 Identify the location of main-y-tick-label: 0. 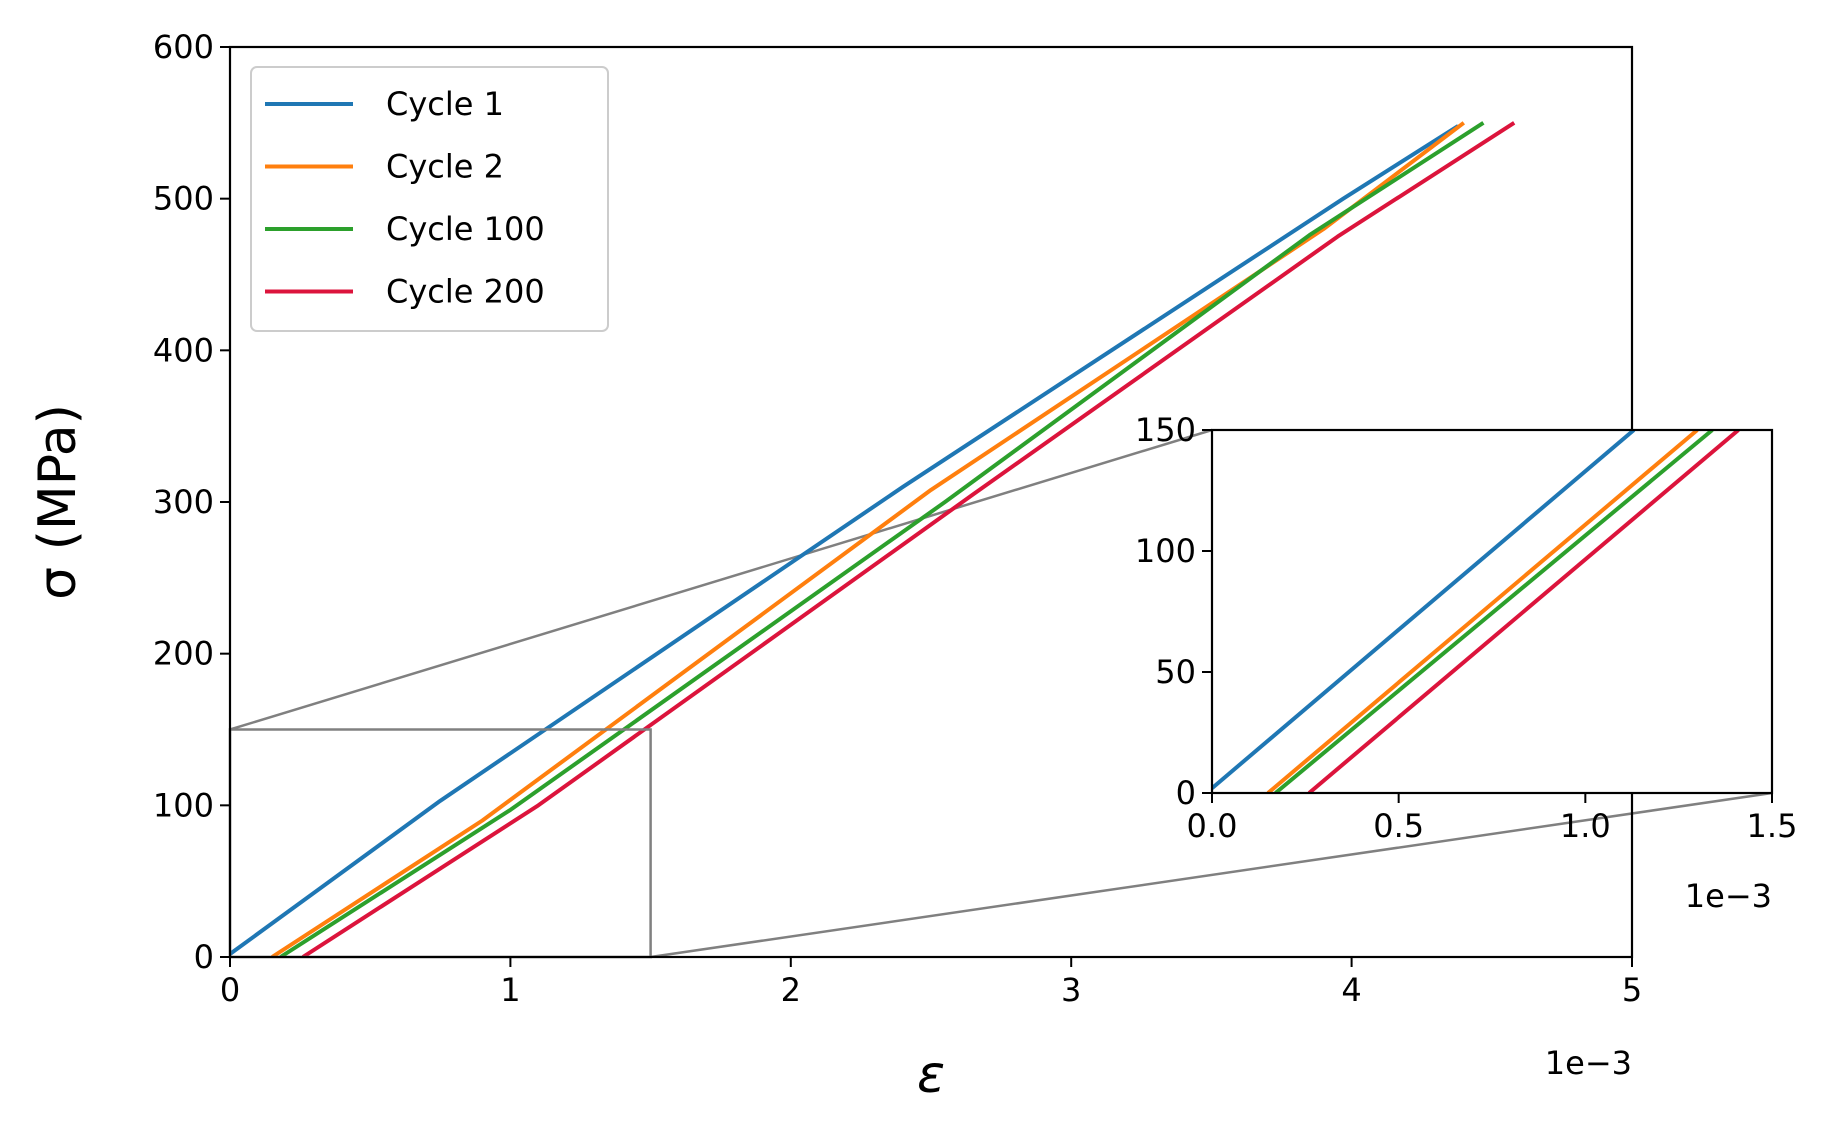
(204, 957).